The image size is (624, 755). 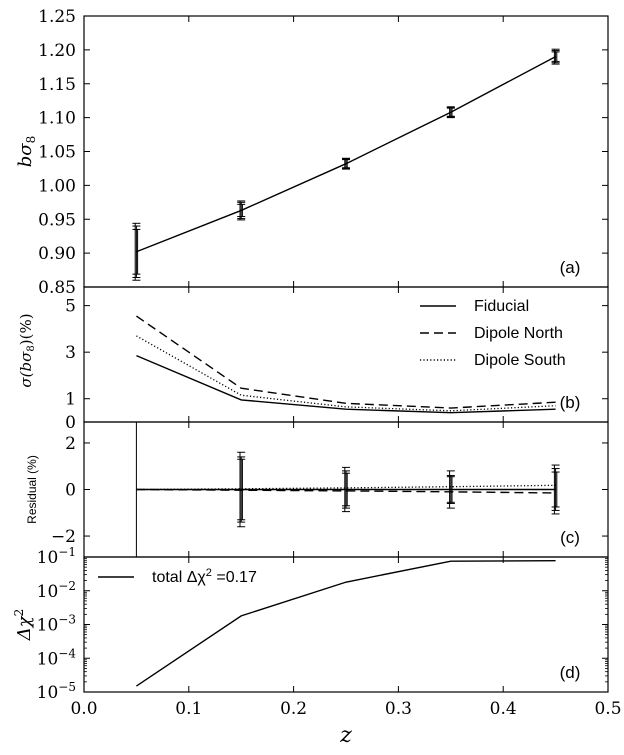 I want to click on y-tick-label: 2, so click(x=70, y=444).